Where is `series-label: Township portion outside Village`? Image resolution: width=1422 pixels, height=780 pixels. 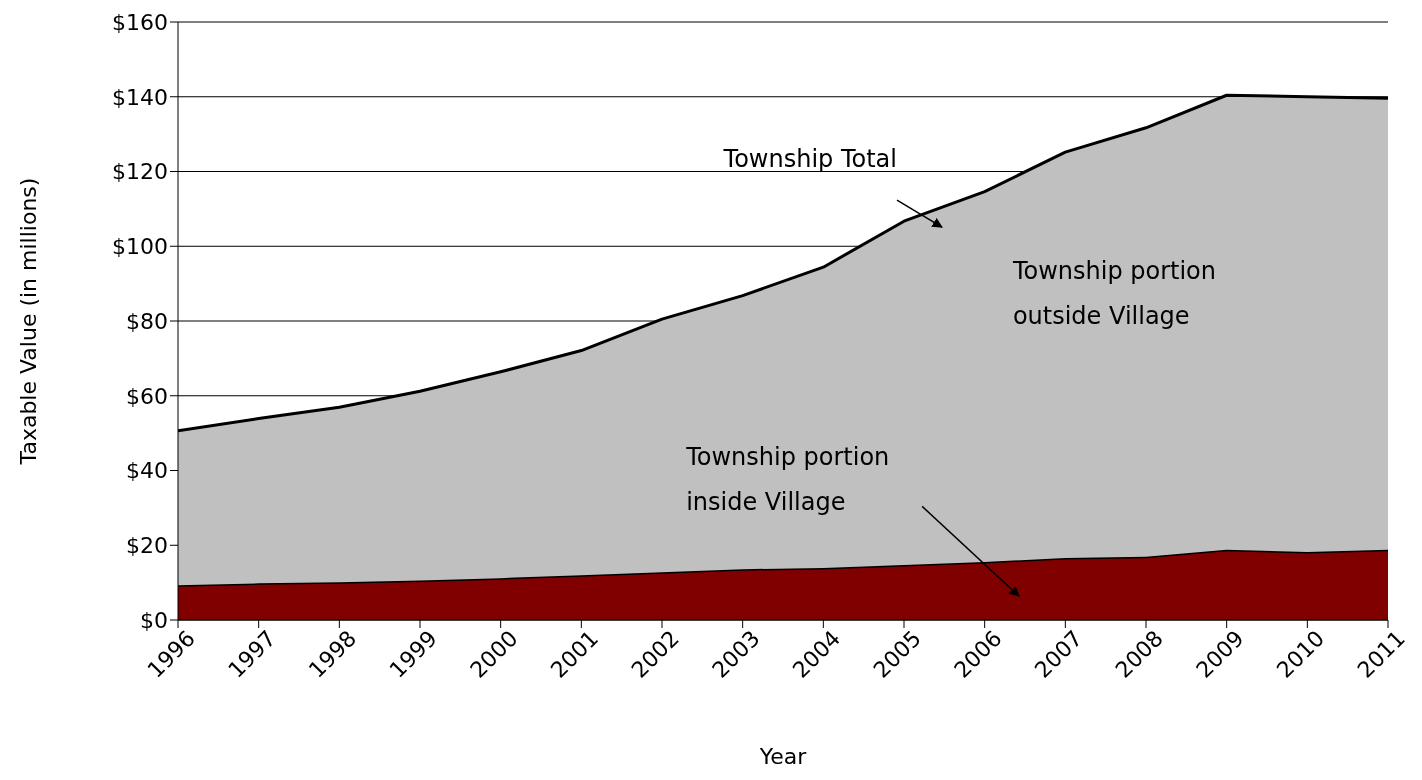
series-label: Township portion outside Village is located at coordinates (1114, 294).